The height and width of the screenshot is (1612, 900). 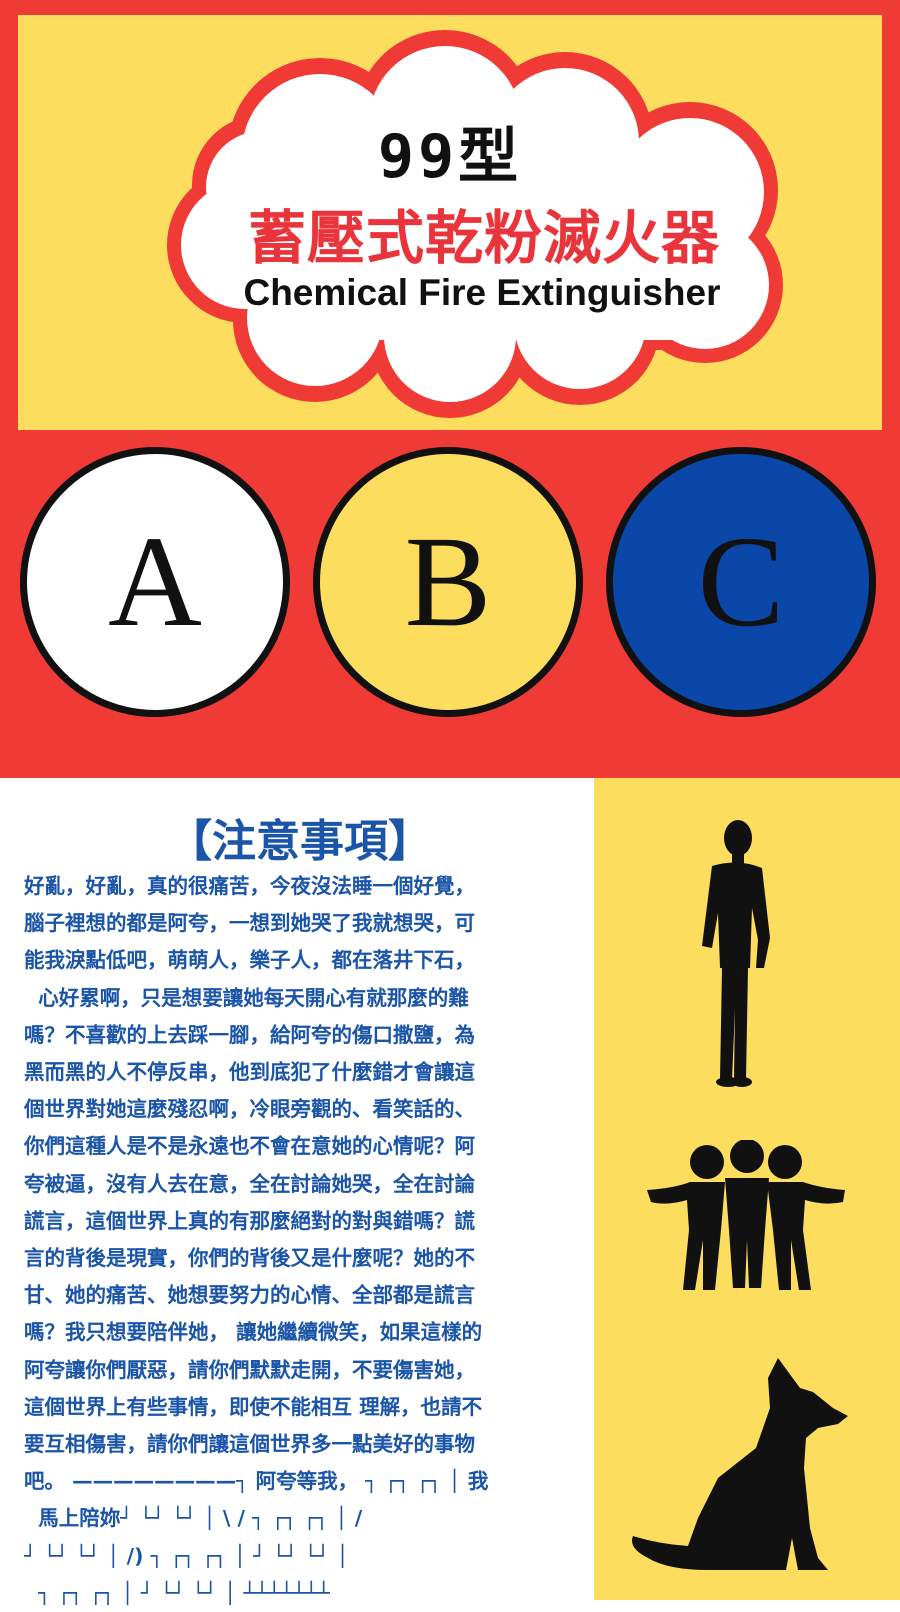 What do you see at coordinates (482, 292) in the screenshot?
I see `title-english: Chemical Fire Extinguisher` at bounding box center [482, 292].